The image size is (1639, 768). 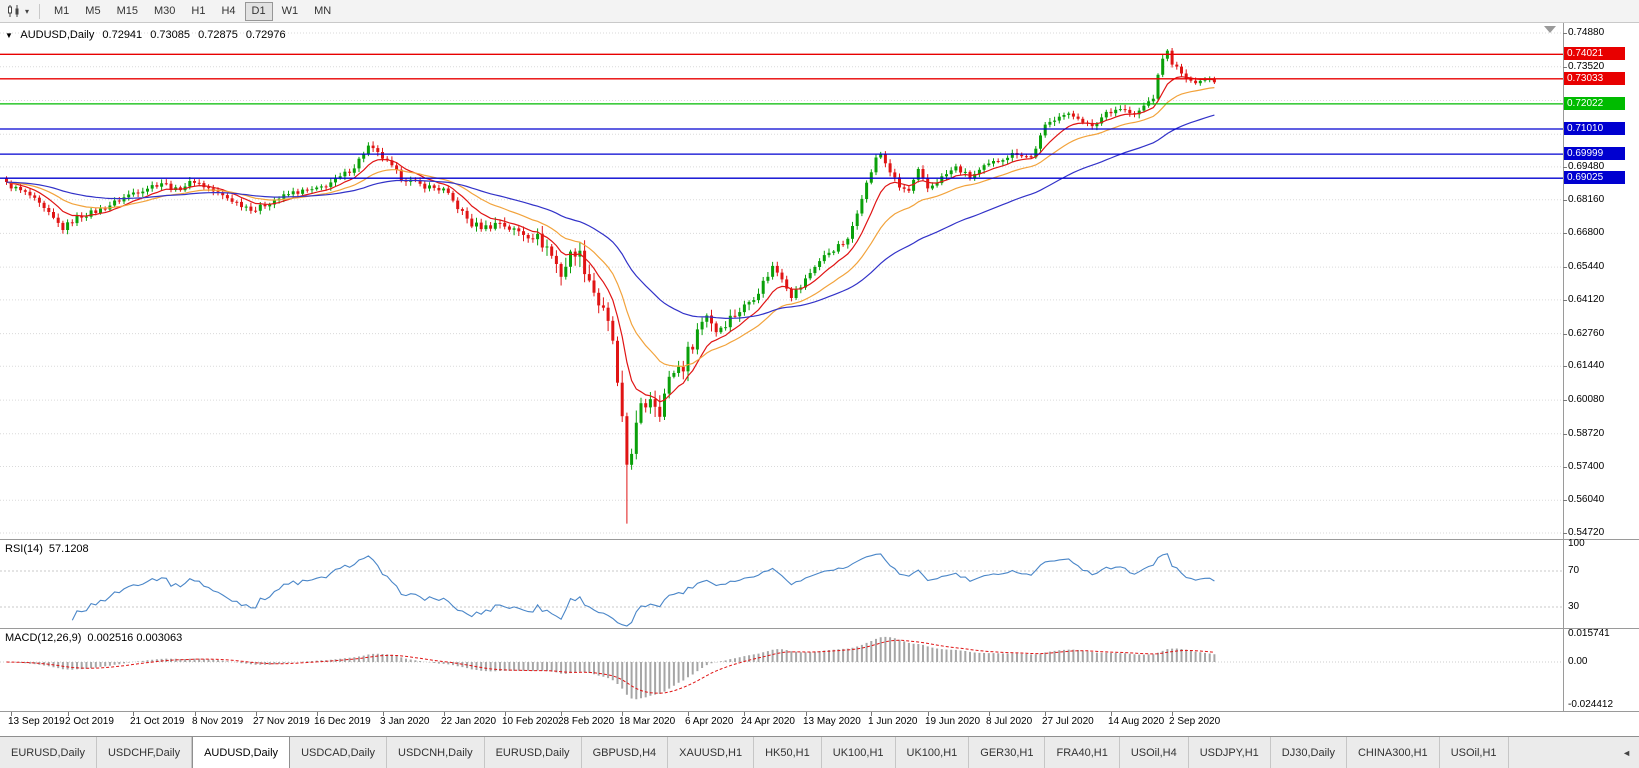 I want to click on ohlc-low: 0.72875, so click(x=218, y=35).